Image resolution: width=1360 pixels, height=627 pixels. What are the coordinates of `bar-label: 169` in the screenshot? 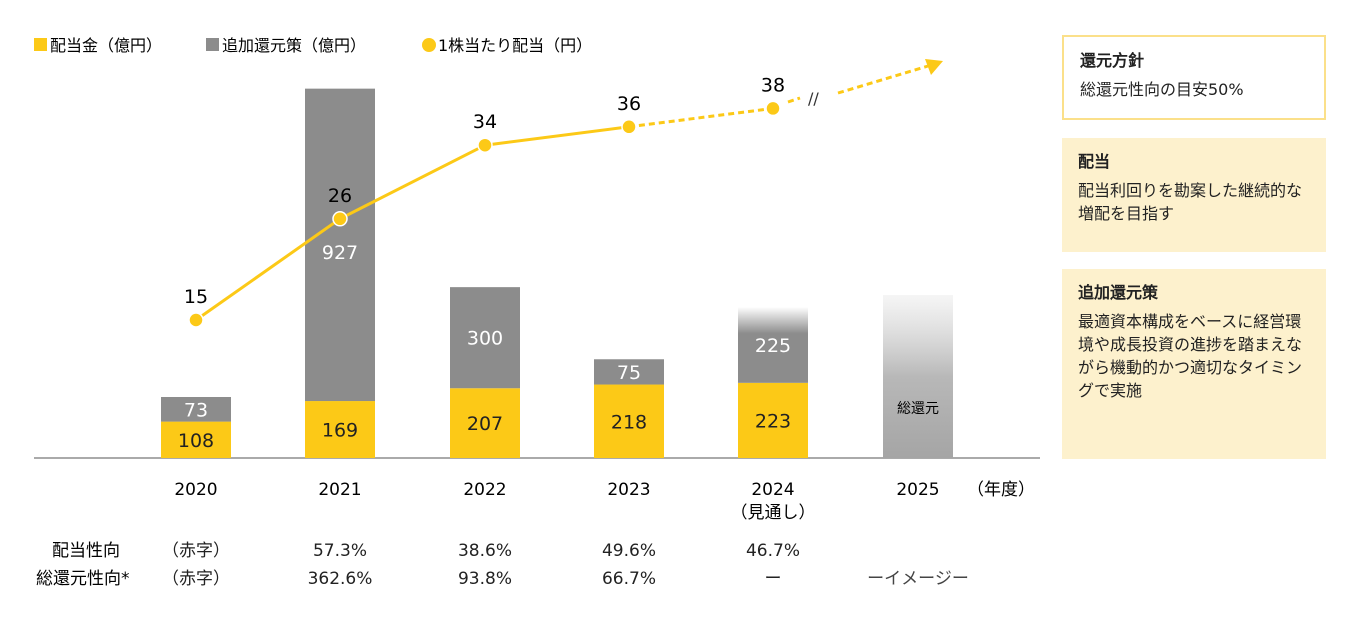 It's located at (340, 431).